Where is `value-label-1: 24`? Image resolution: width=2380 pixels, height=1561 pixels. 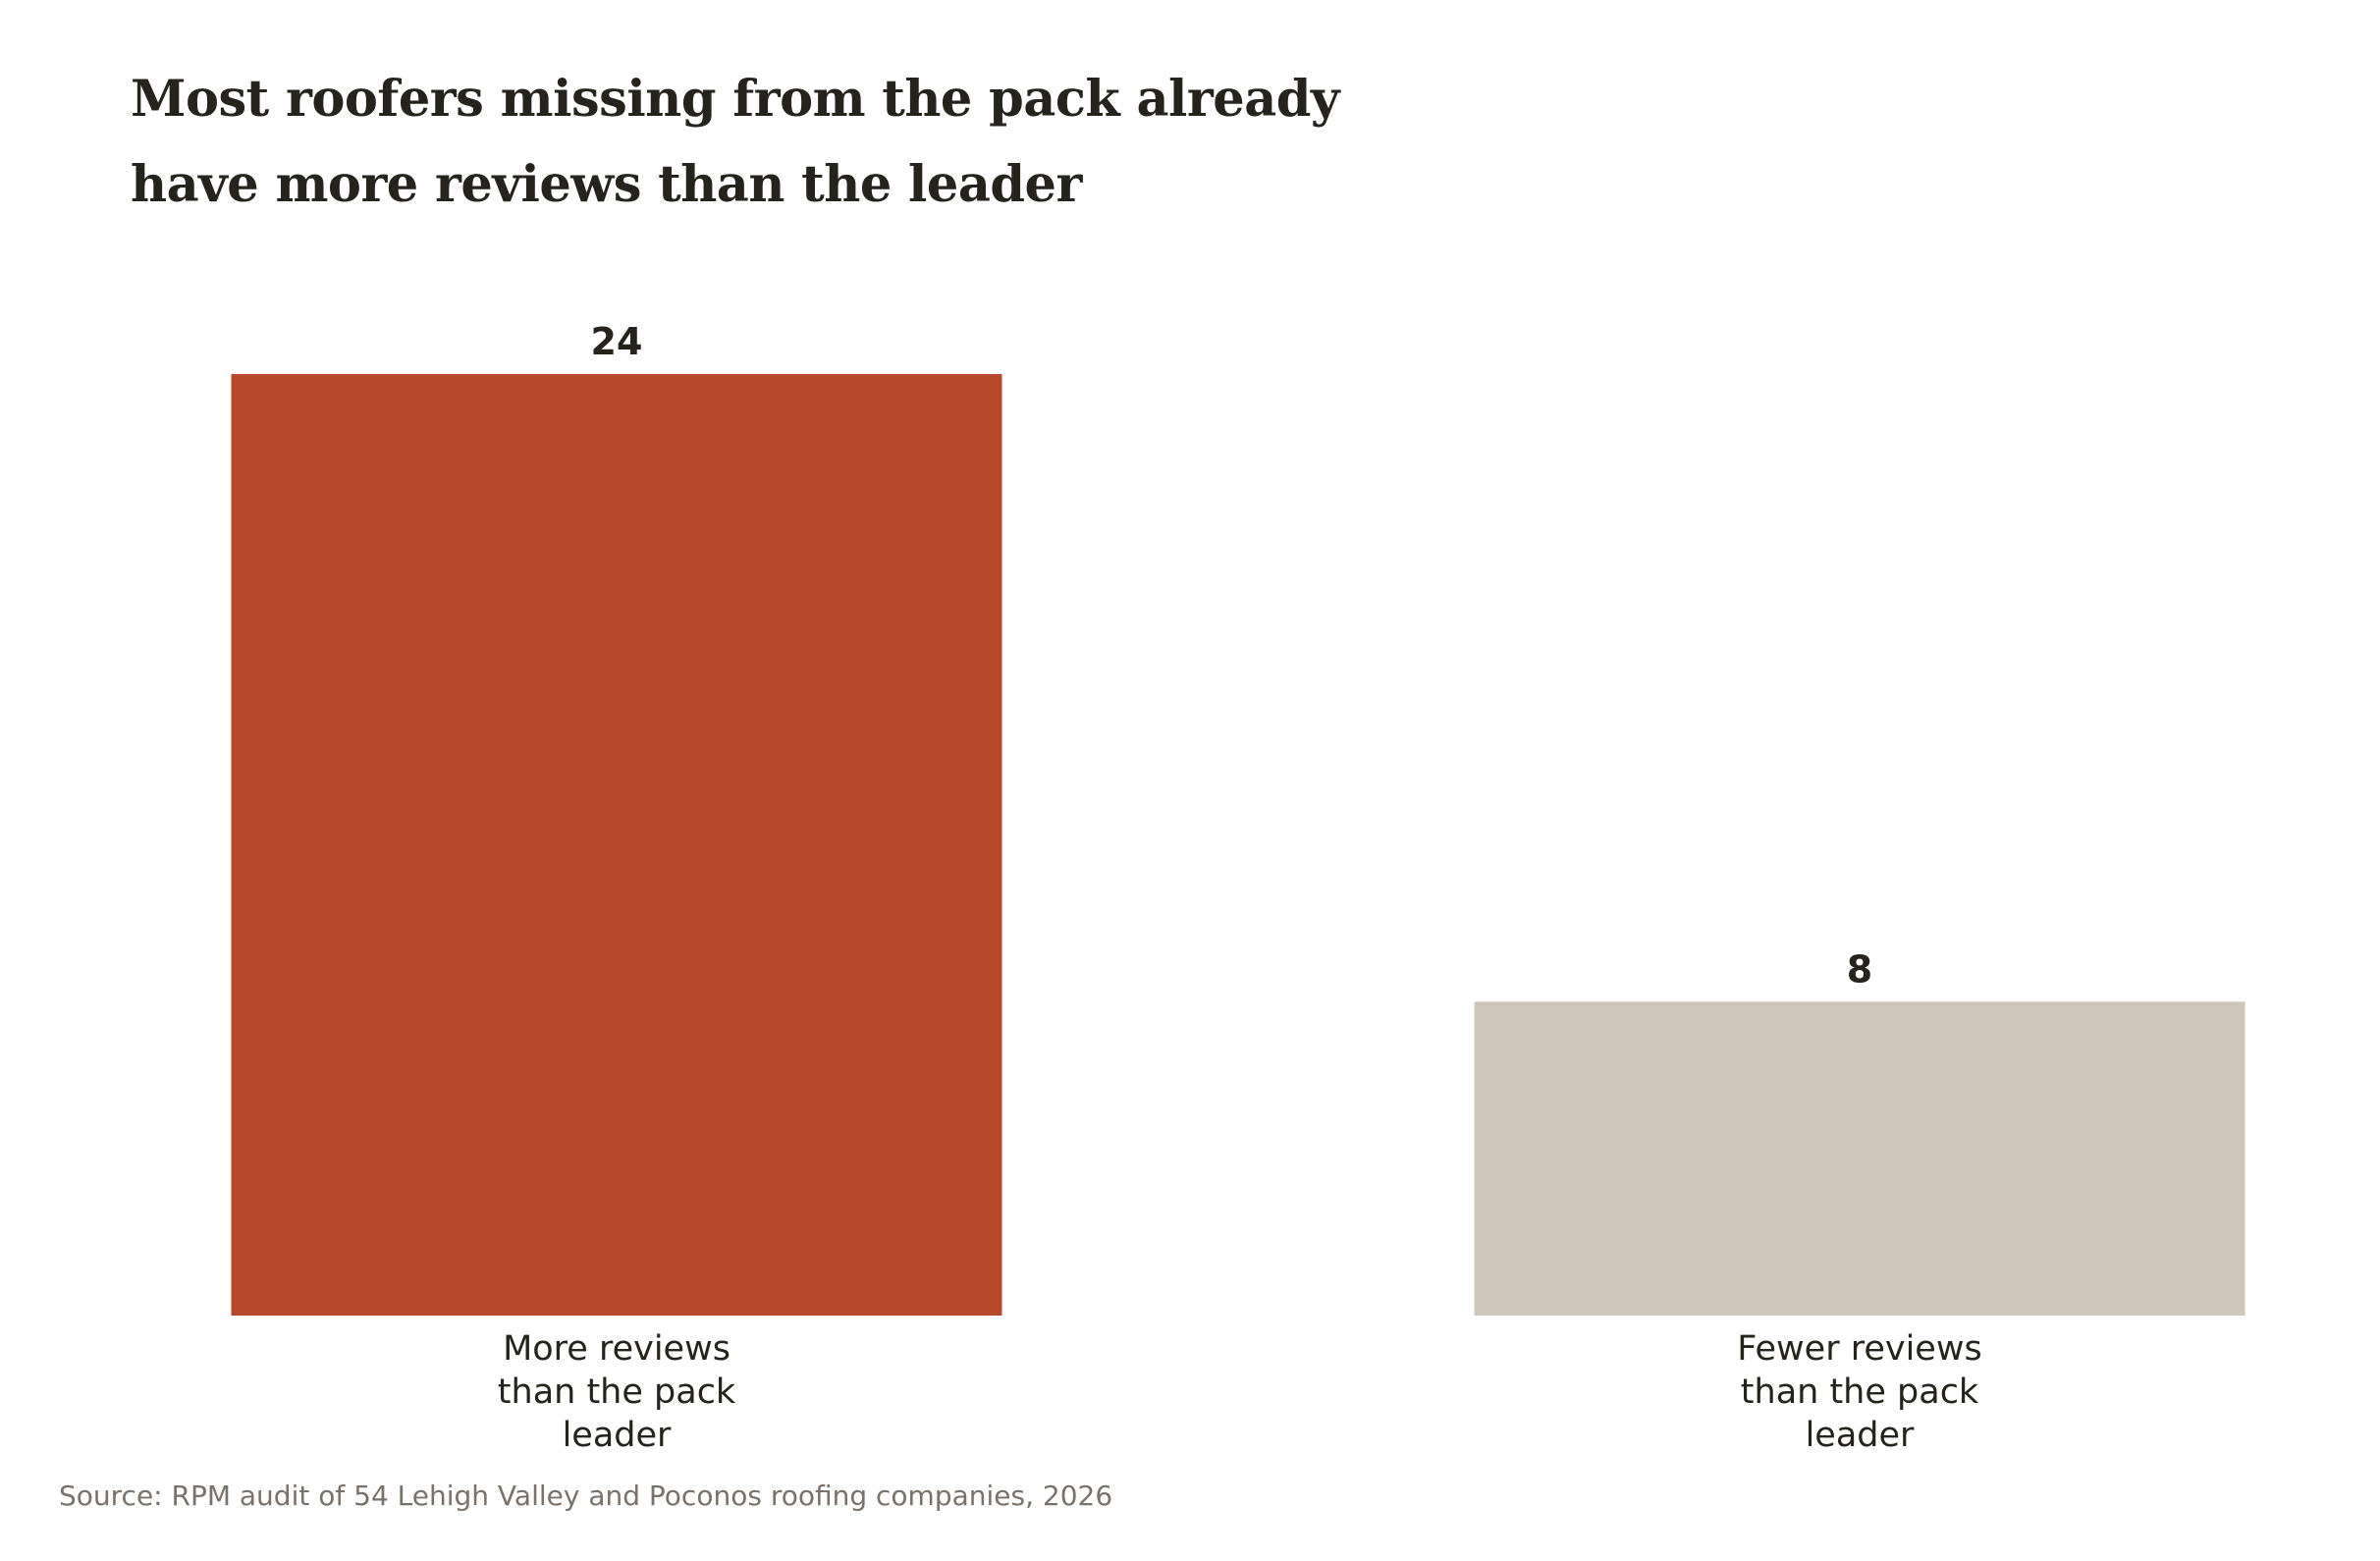
value-label-1: 24 is located at coordinates (617, 342).